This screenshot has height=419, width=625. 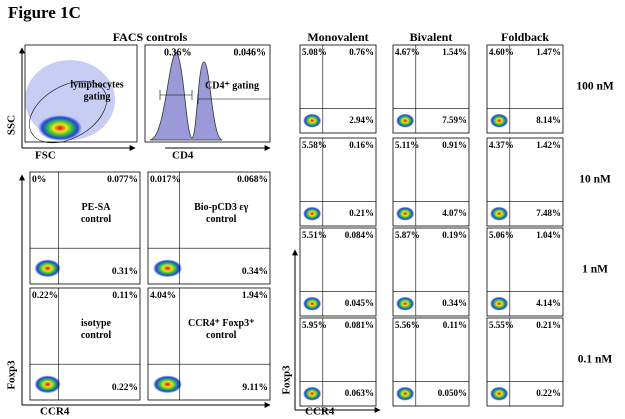 What do you see at coordinates (314, 145) in the screenshot?
I see `quadrant-percent: 5.58%` at bounding box center [314, 145].